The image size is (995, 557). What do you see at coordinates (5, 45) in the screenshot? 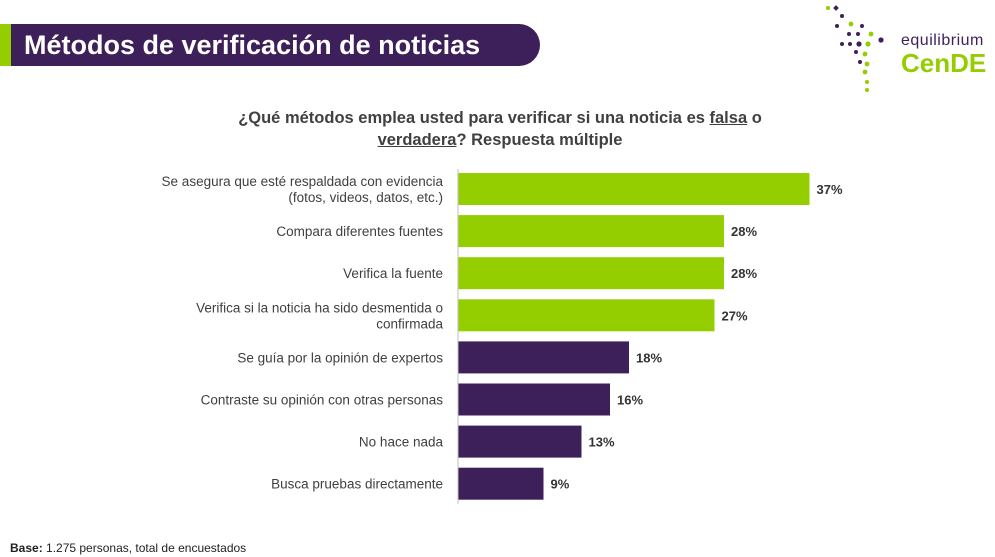
I see `banner-accent` at bounding box center [5, 45].